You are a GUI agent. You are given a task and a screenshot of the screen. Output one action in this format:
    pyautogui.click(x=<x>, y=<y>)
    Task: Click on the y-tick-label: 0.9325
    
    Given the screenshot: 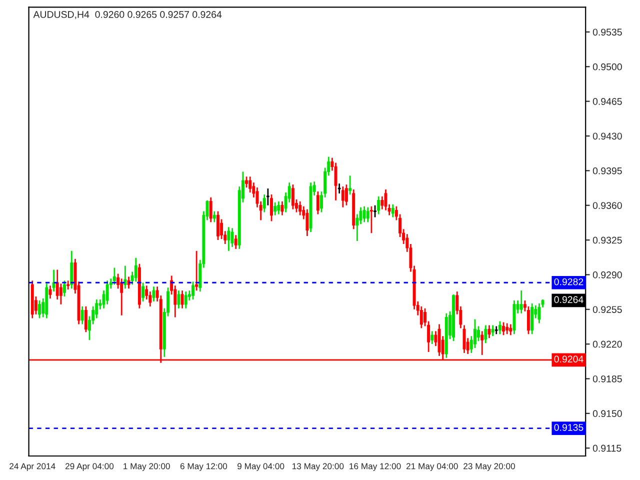 What is the action you would take?
    pyautogui.click(x=607, y=240)
    